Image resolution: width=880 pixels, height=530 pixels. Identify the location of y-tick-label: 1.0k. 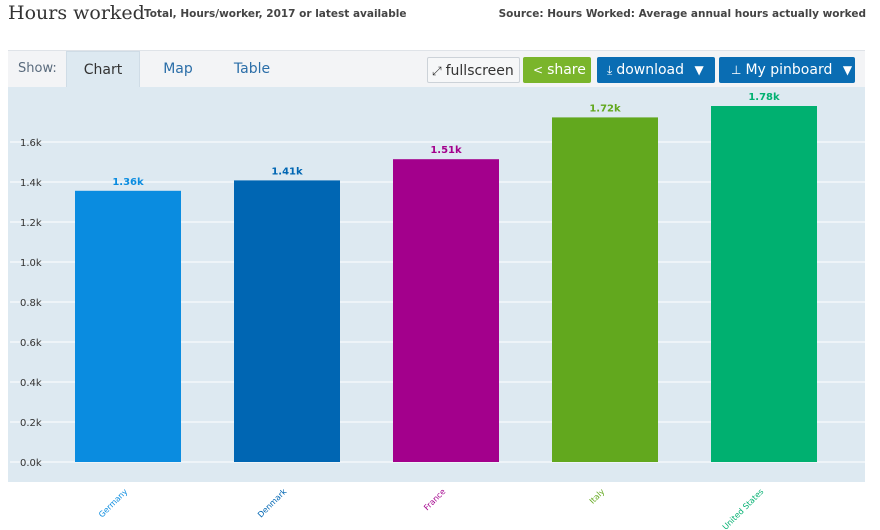
(31, 263).